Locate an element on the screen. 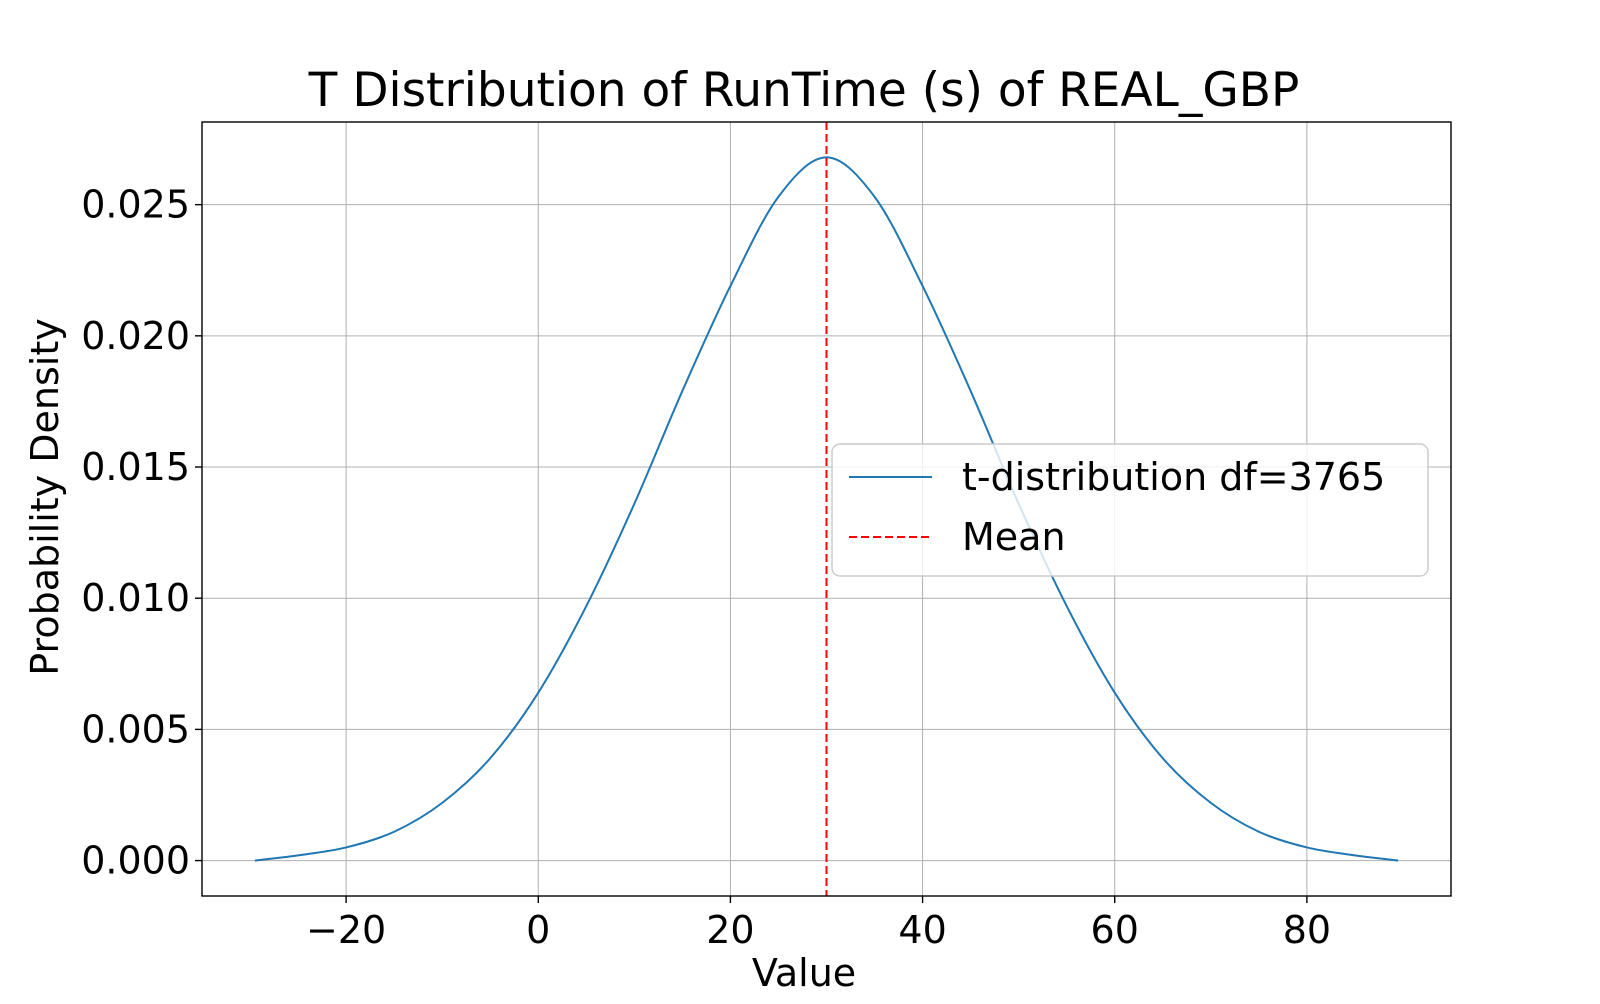 Image resolution: width=1600 pixels, height=1004 pixels. legend-mean-label: Mean is located at coordinates (1014, 537).